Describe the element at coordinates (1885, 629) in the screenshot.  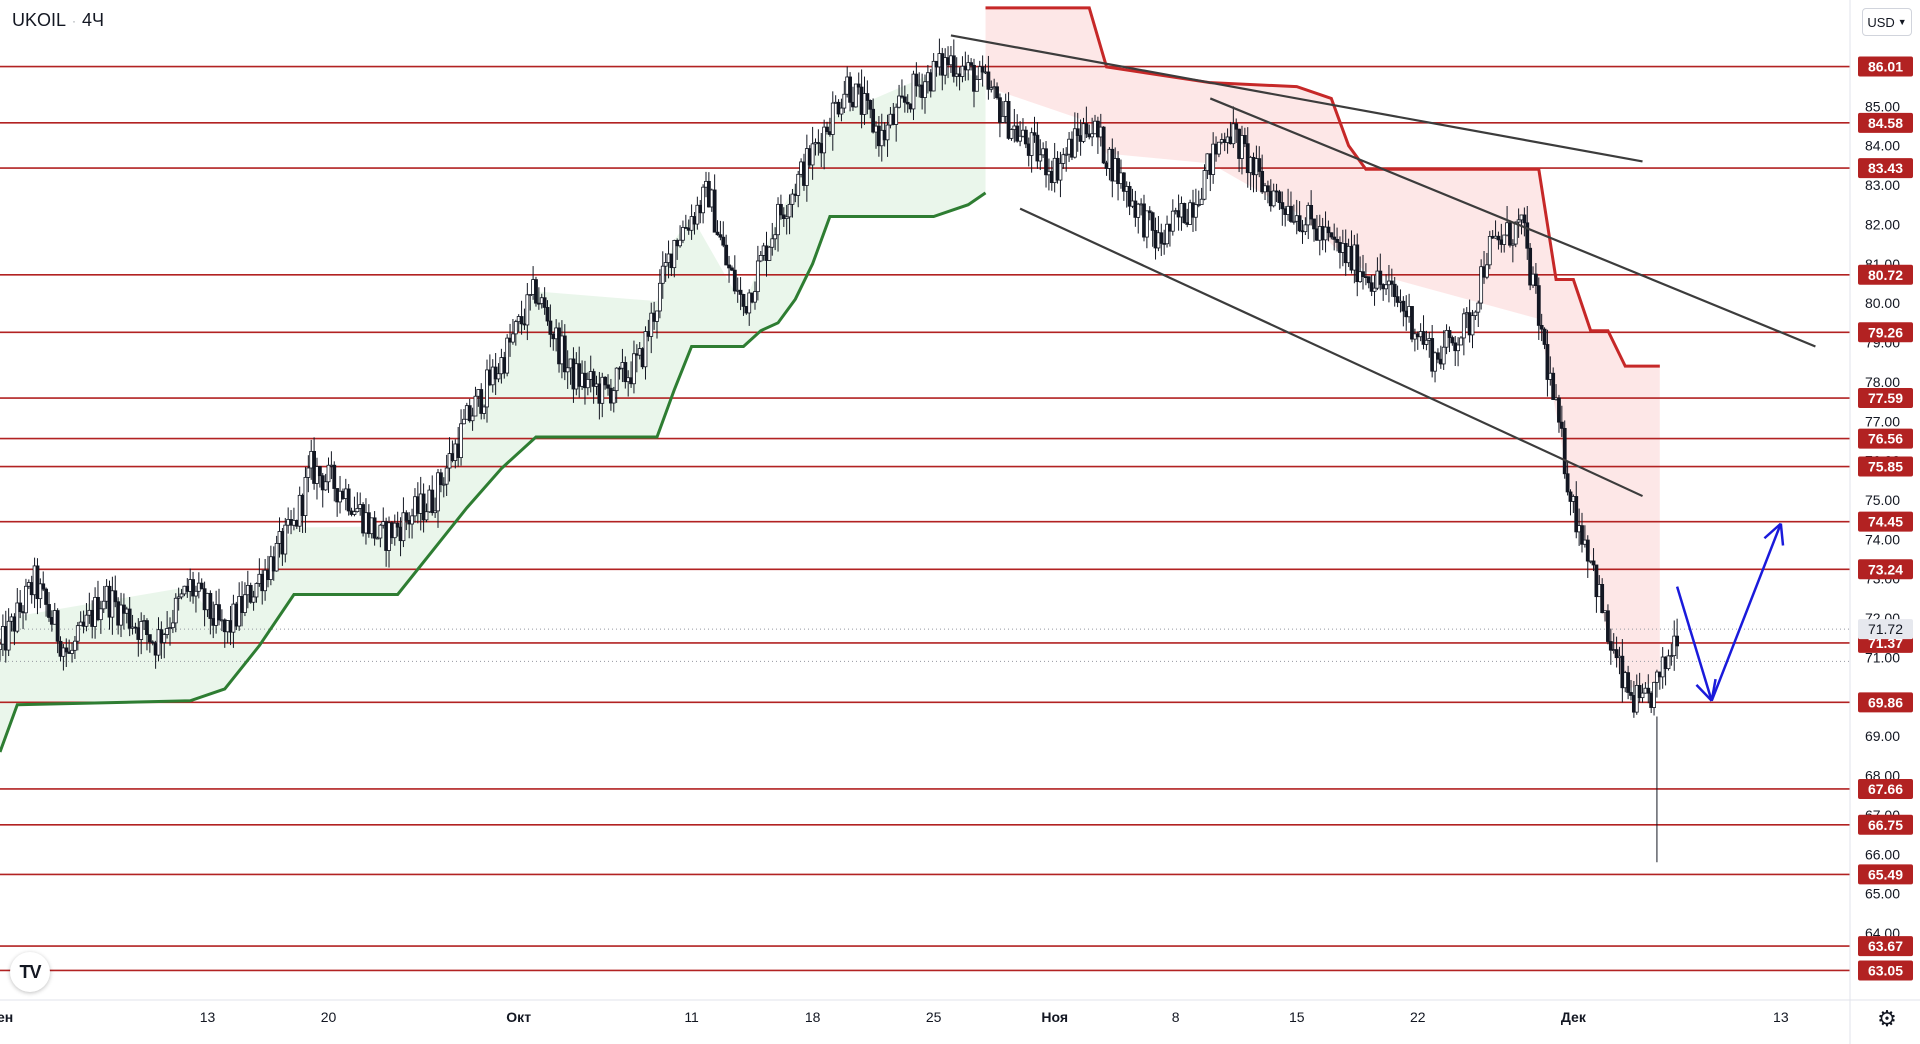
I see `current-price-label: 71.72` at that location.